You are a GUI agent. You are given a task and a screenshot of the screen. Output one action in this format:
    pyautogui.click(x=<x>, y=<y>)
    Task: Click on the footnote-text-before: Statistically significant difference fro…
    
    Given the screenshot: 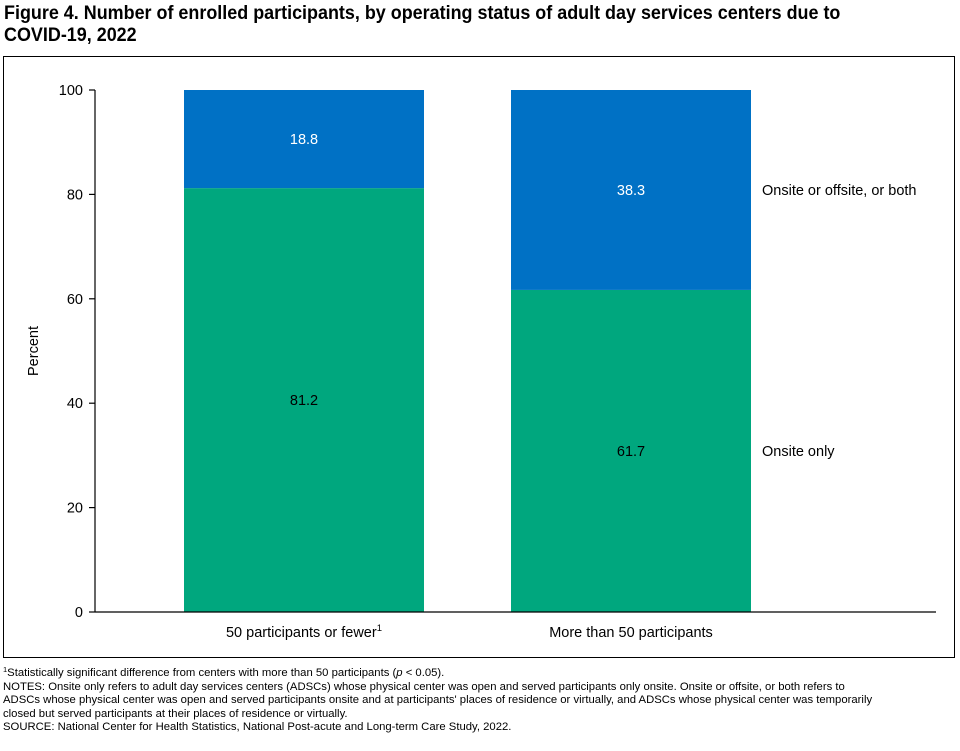 What is the action you would take?
    pyautogui.click(x=202, y=673)
    